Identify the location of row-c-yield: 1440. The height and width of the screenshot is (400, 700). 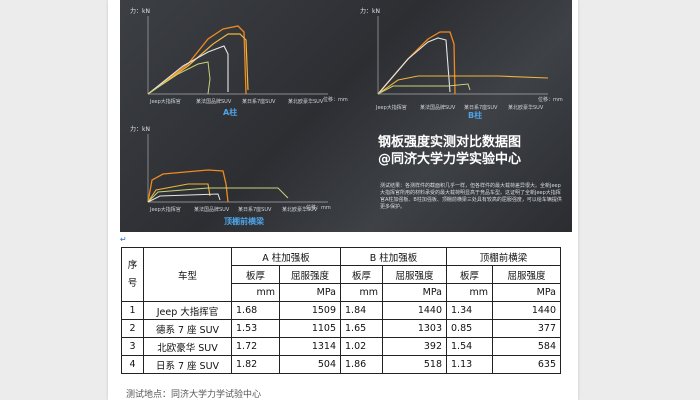
(526, 310).